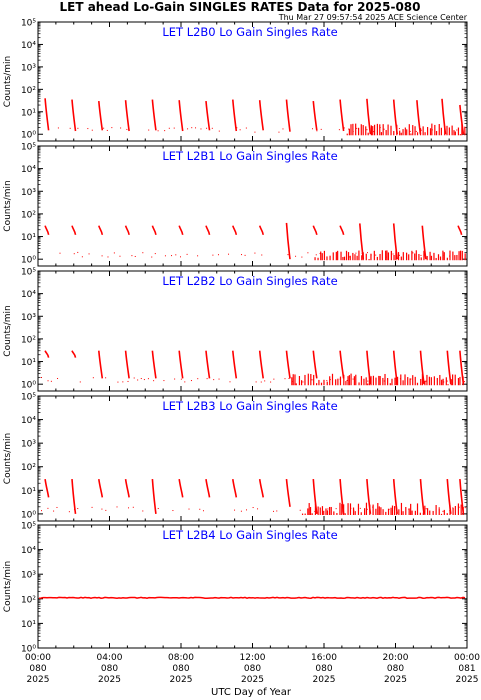  I want to click on x-tick-label: 16:00, so click(324, 658).